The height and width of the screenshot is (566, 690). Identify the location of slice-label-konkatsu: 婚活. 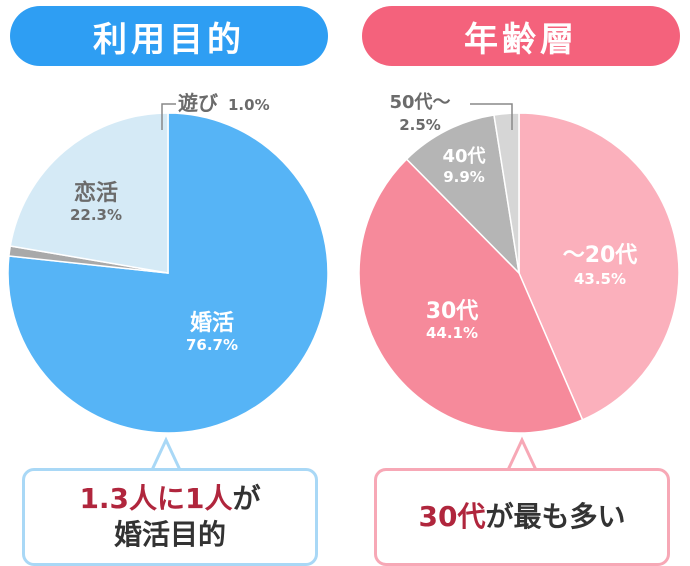
(212, 323).